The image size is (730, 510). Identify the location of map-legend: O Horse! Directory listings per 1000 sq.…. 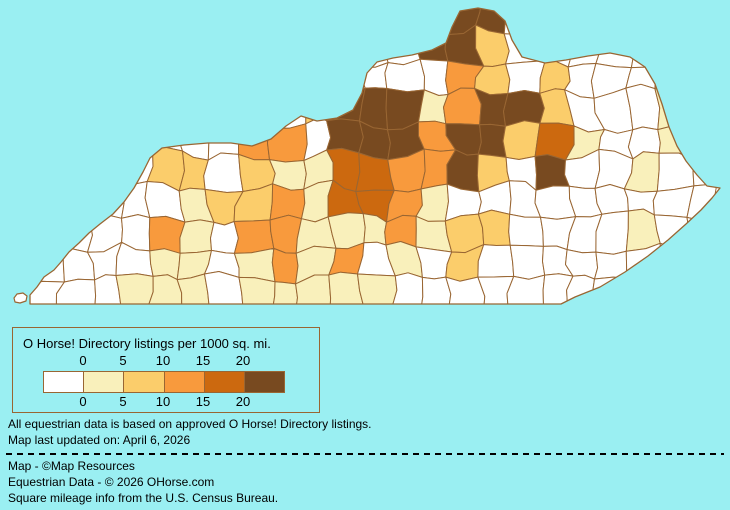
(166, 370).